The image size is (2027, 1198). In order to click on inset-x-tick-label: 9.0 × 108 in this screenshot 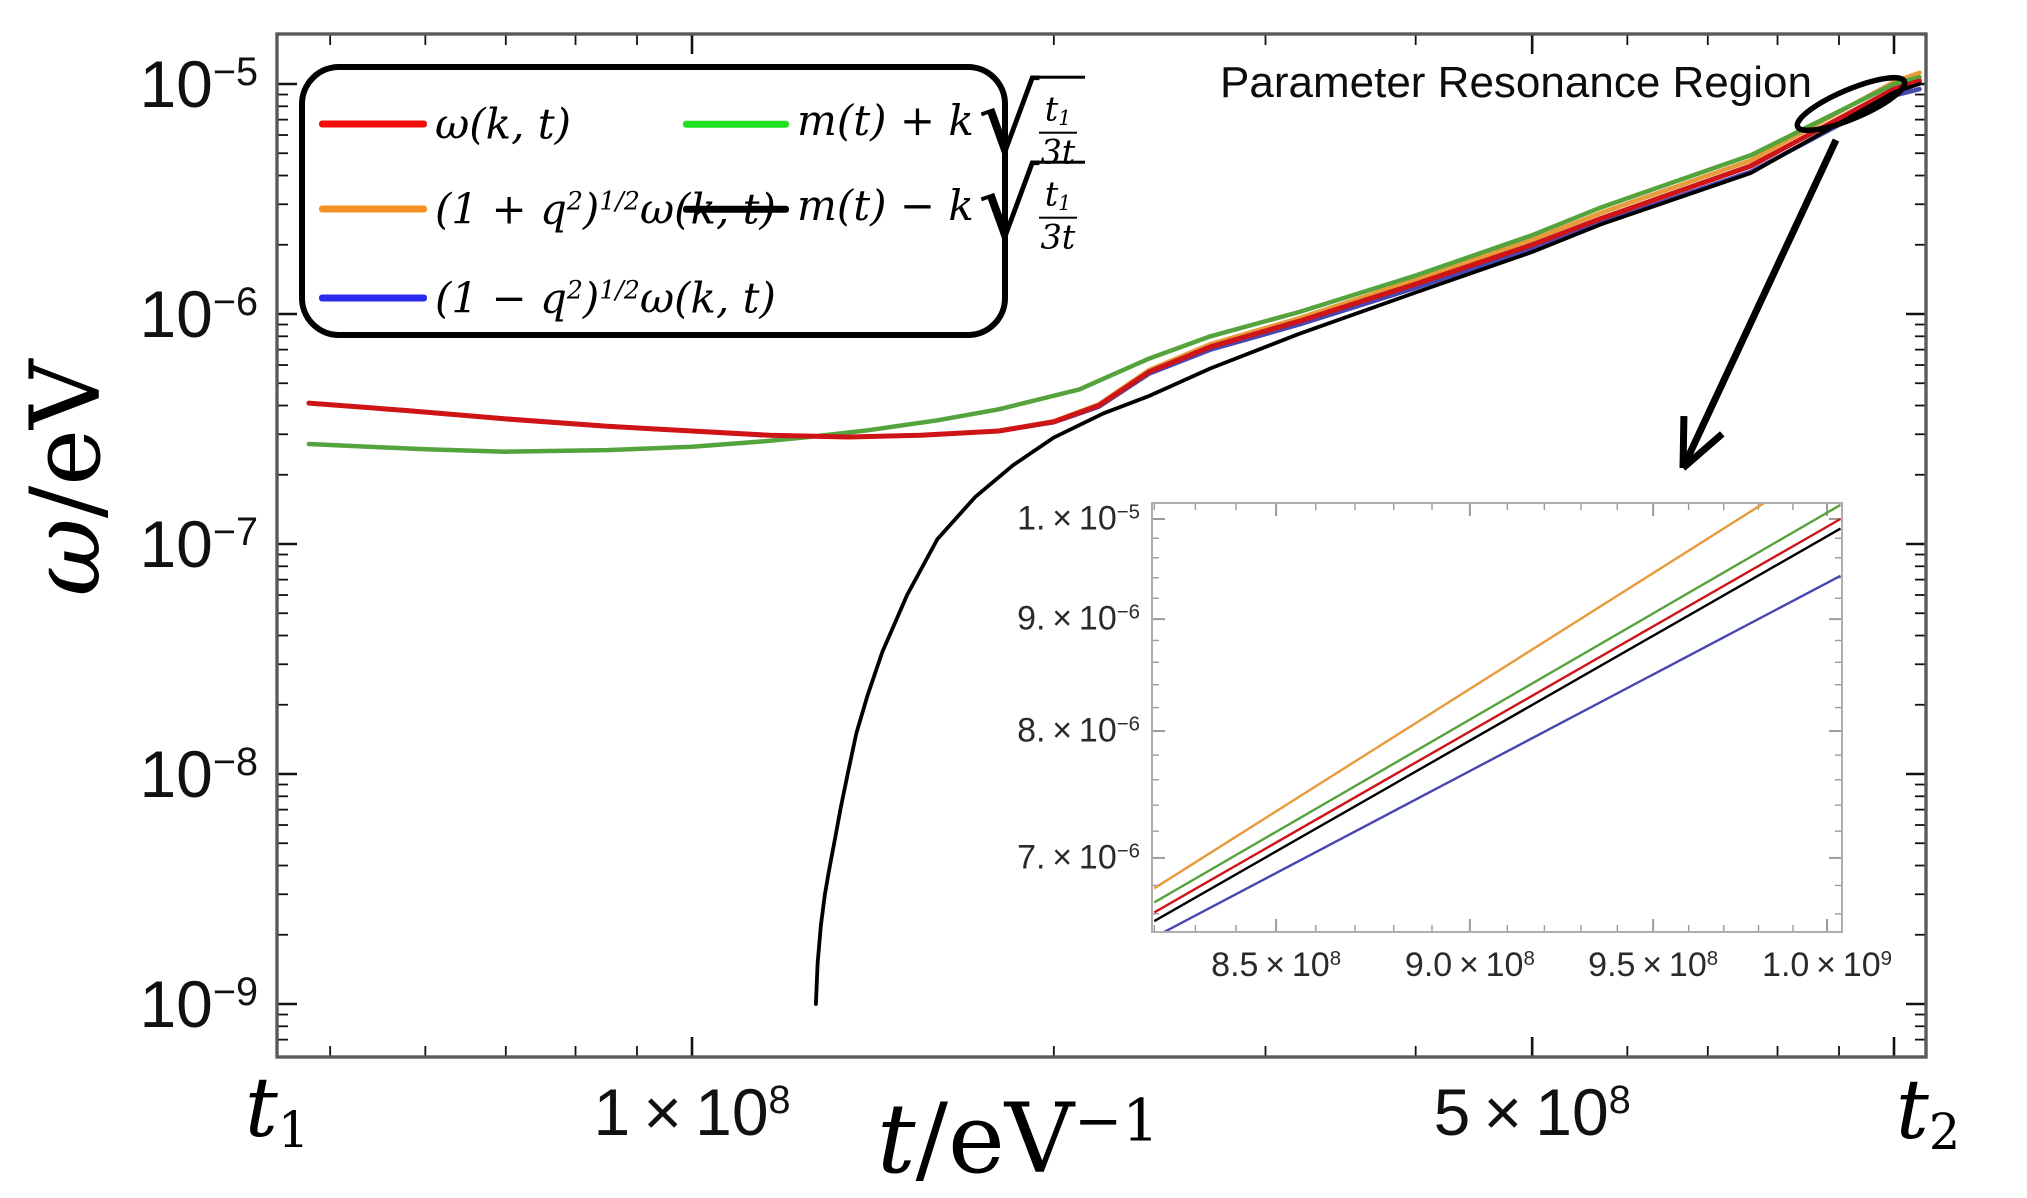, I will do `click(1469, 965)`.